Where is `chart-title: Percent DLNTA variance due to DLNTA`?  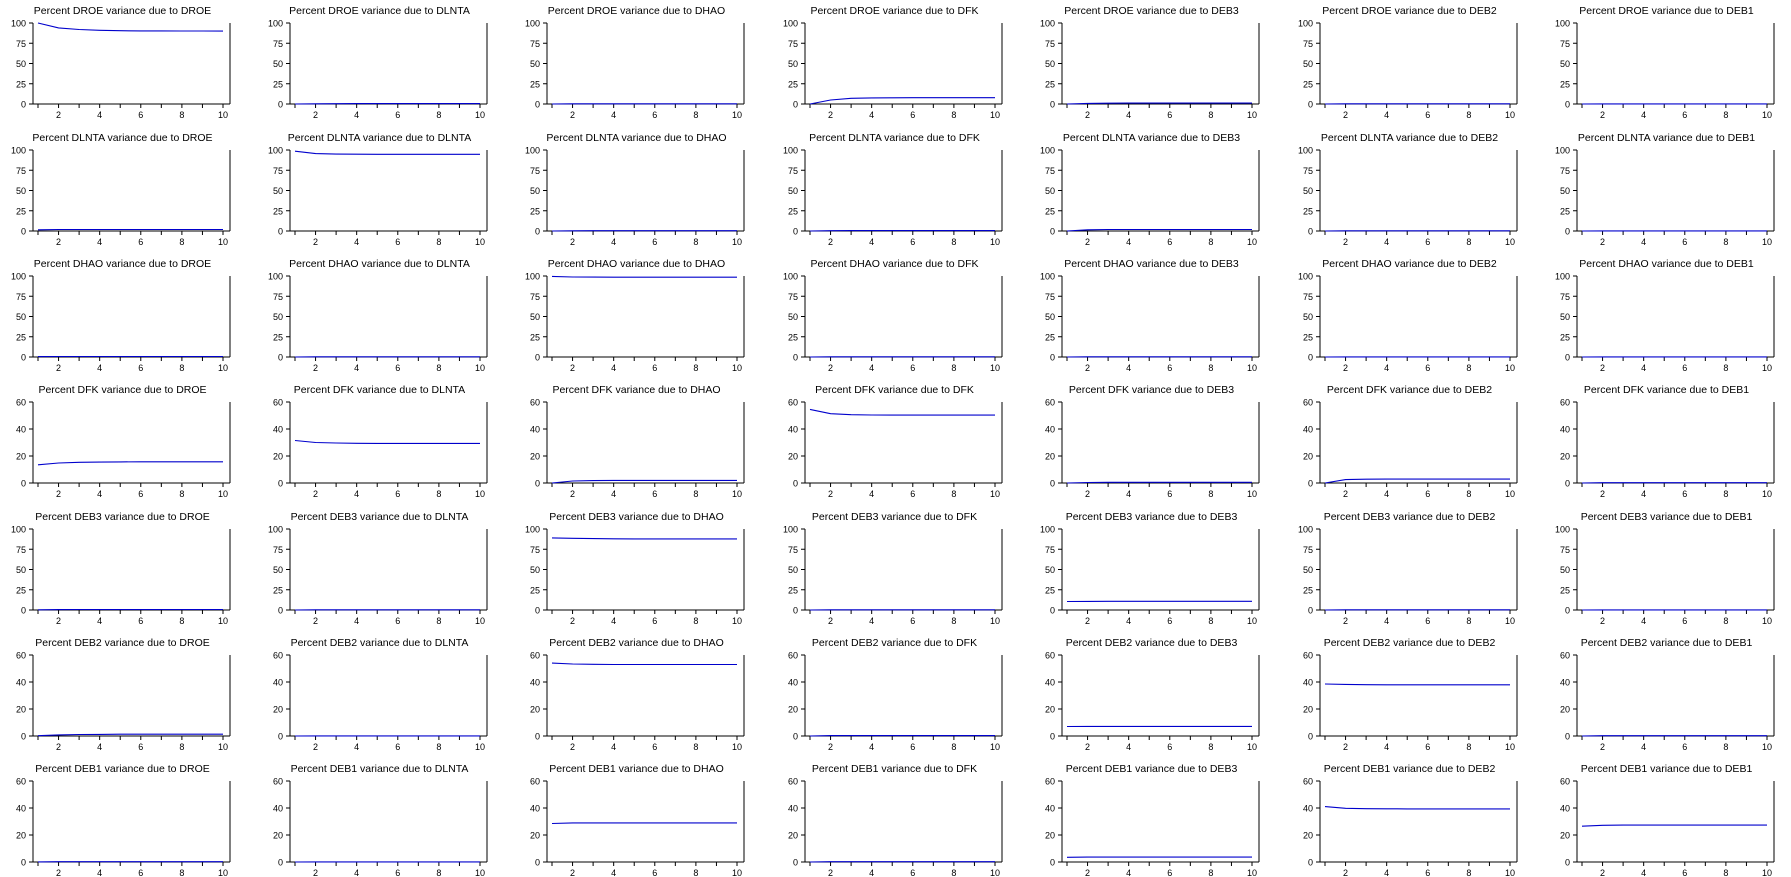
chart-title: Percent DLNTA variance due to DLNTA is located at coordinates (379, 138).